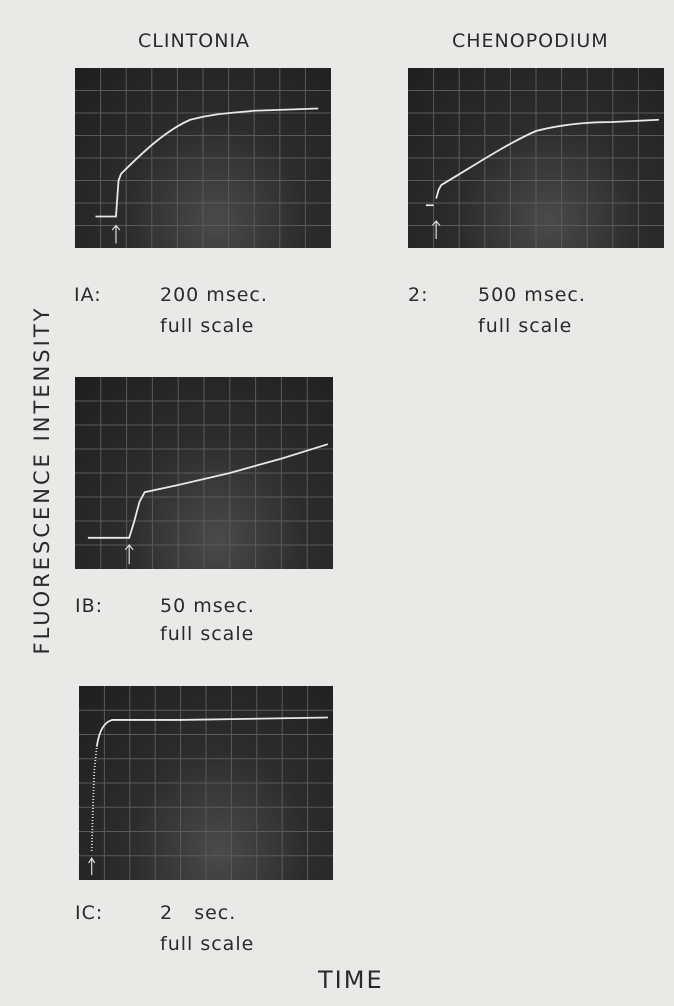 The height and width of the screenshot is (1006, 674). I want to click on panel-duration: 2 sec., so click(198, 913).